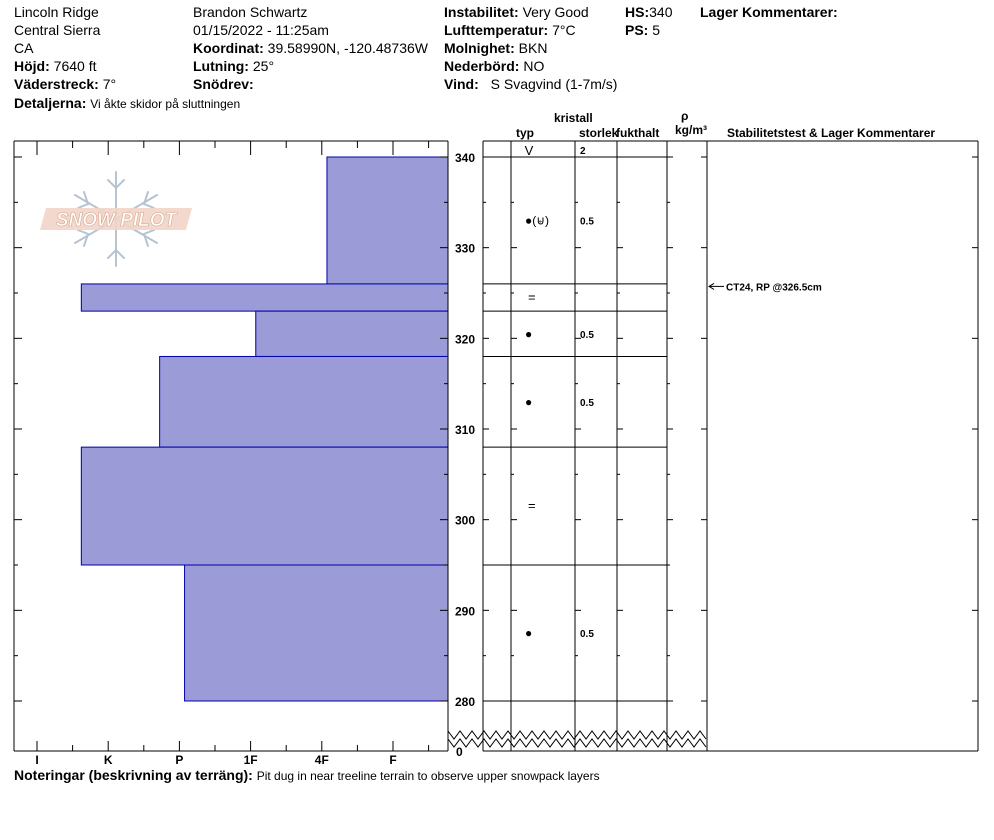 The width and height of the screenshot is (994, 840). Describe the element at coordinates (465, 339) in the screenshot. I see `depth-tick-label: 320` at that location.